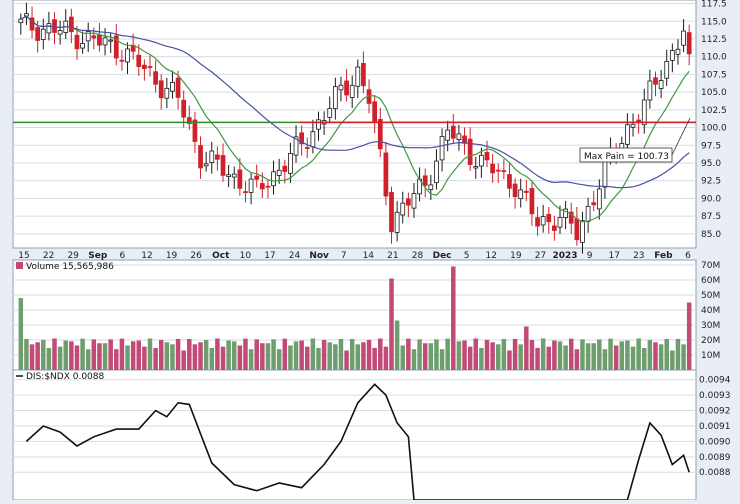 The width and height of the screenshot is (740, 504). What do you see at coordinates (65, 377) in the screenshot?
I see `ratio-legend-label: DIS:$NDX 0.0088` at bounding box center [65, 377].